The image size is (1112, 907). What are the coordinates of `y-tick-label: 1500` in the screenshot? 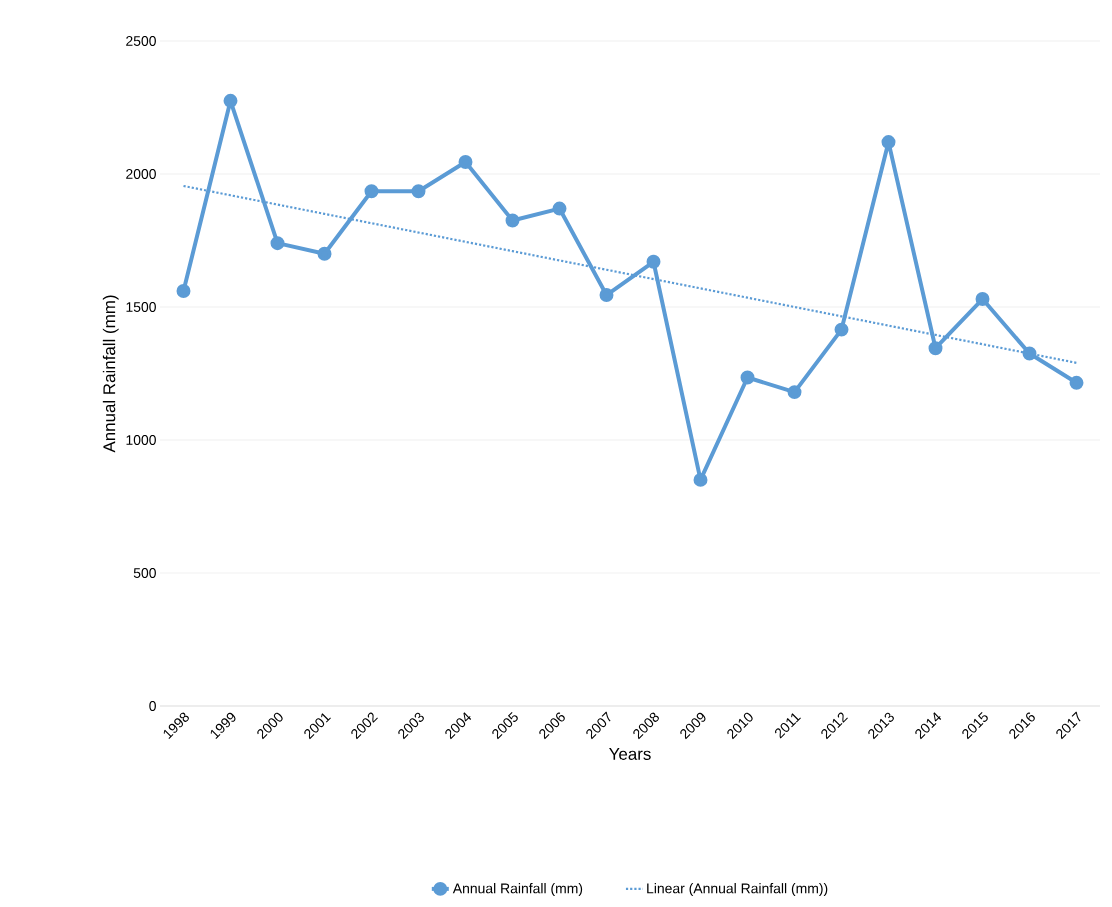 It's located at (141, 307).